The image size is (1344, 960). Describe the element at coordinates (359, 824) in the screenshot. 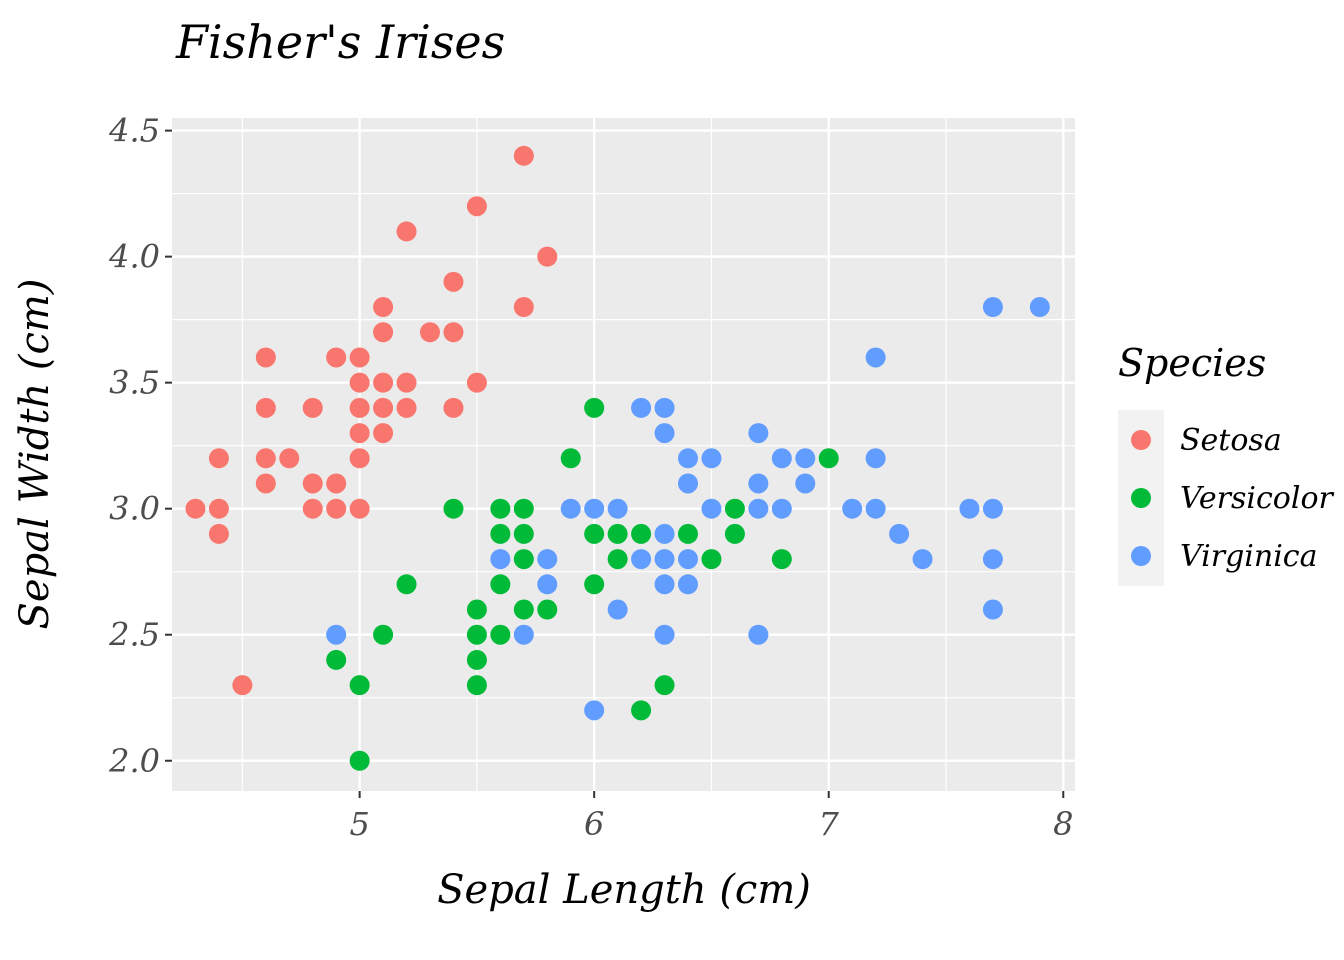

I see `x-tick-label: 5` at that location.